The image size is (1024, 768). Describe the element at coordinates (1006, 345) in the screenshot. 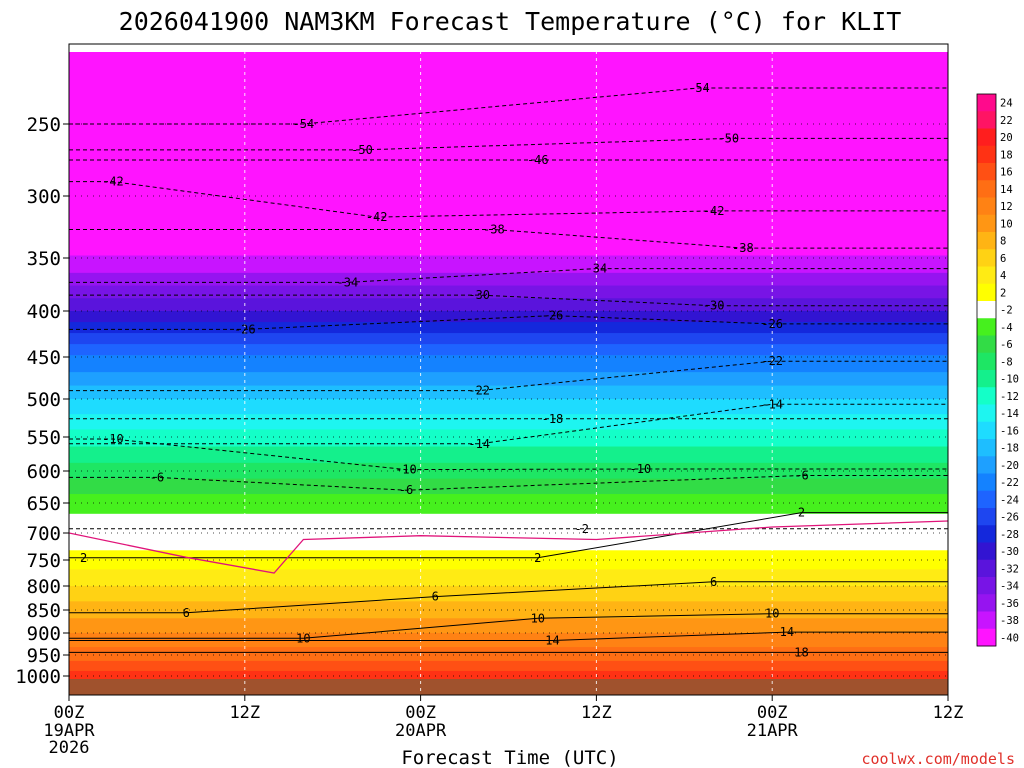

I see `colorbar-label: -6` at that location.